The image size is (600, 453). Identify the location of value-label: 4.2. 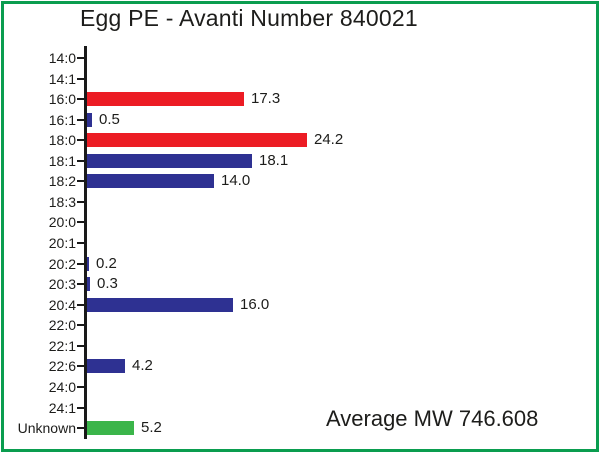
(142, 366).